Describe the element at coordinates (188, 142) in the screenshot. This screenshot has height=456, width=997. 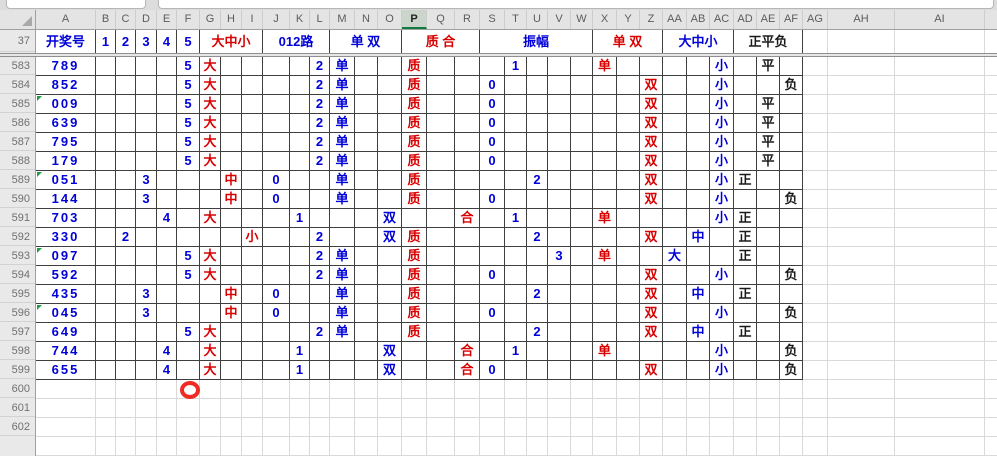
I see `cell-F587: 5` at that location.